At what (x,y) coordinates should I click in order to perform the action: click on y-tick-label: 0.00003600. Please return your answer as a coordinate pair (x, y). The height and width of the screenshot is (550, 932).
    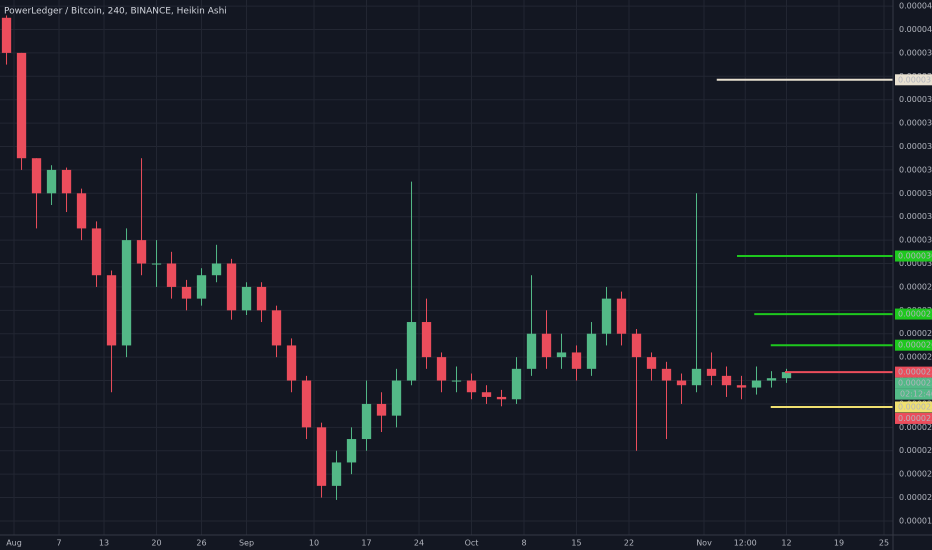
    Looking at the image, I should click on (915, 123).